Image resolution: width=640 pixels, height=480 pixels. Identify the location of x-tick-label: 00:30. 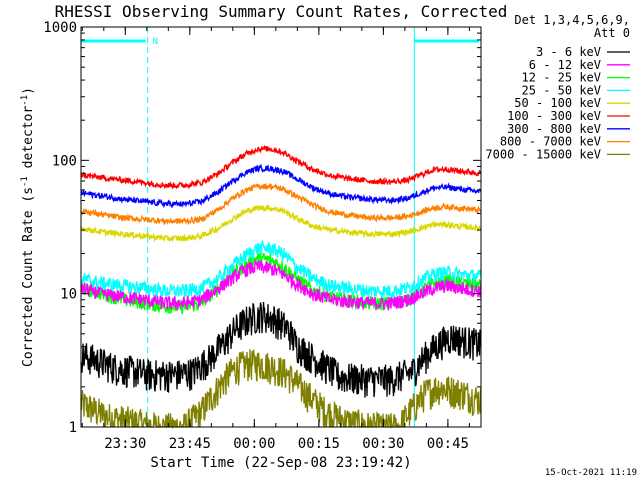
(383, 444).